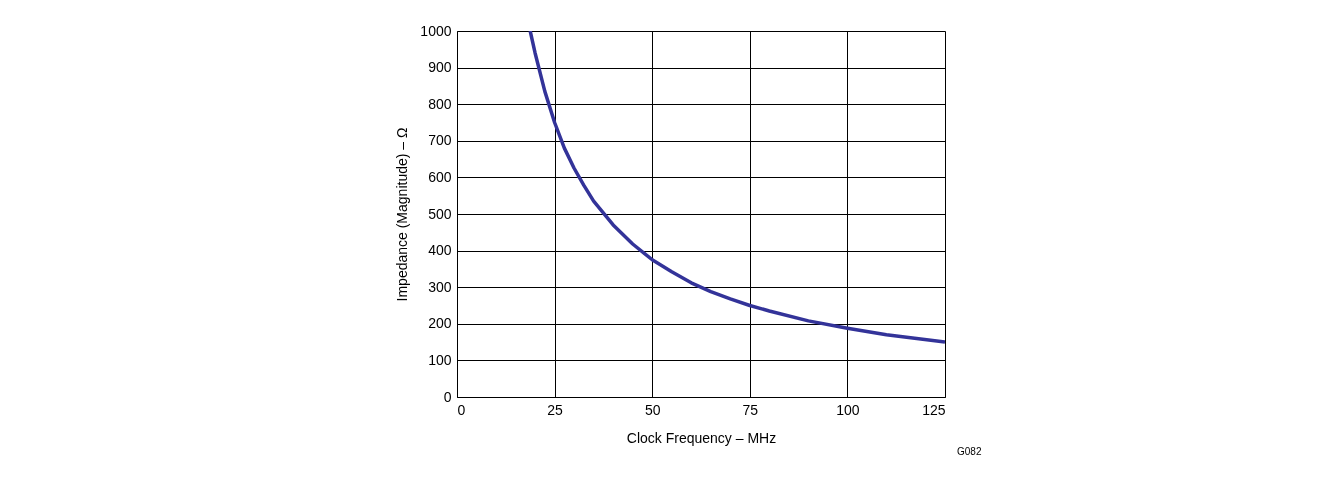 This screenshot has width=1336, height=498. Describe the element at coordinates (440, 323) in the screenshot. I see `y-tick-label: 200` at that location.